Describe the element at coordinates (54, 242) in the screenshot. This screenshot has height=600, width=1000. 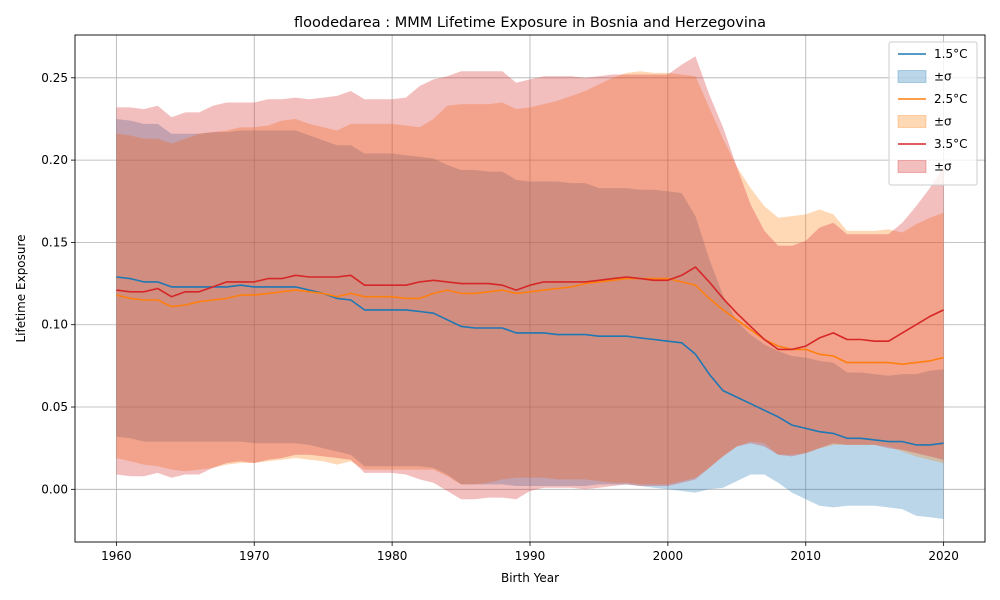
I see `y-tick-label: 0.15` at that location.